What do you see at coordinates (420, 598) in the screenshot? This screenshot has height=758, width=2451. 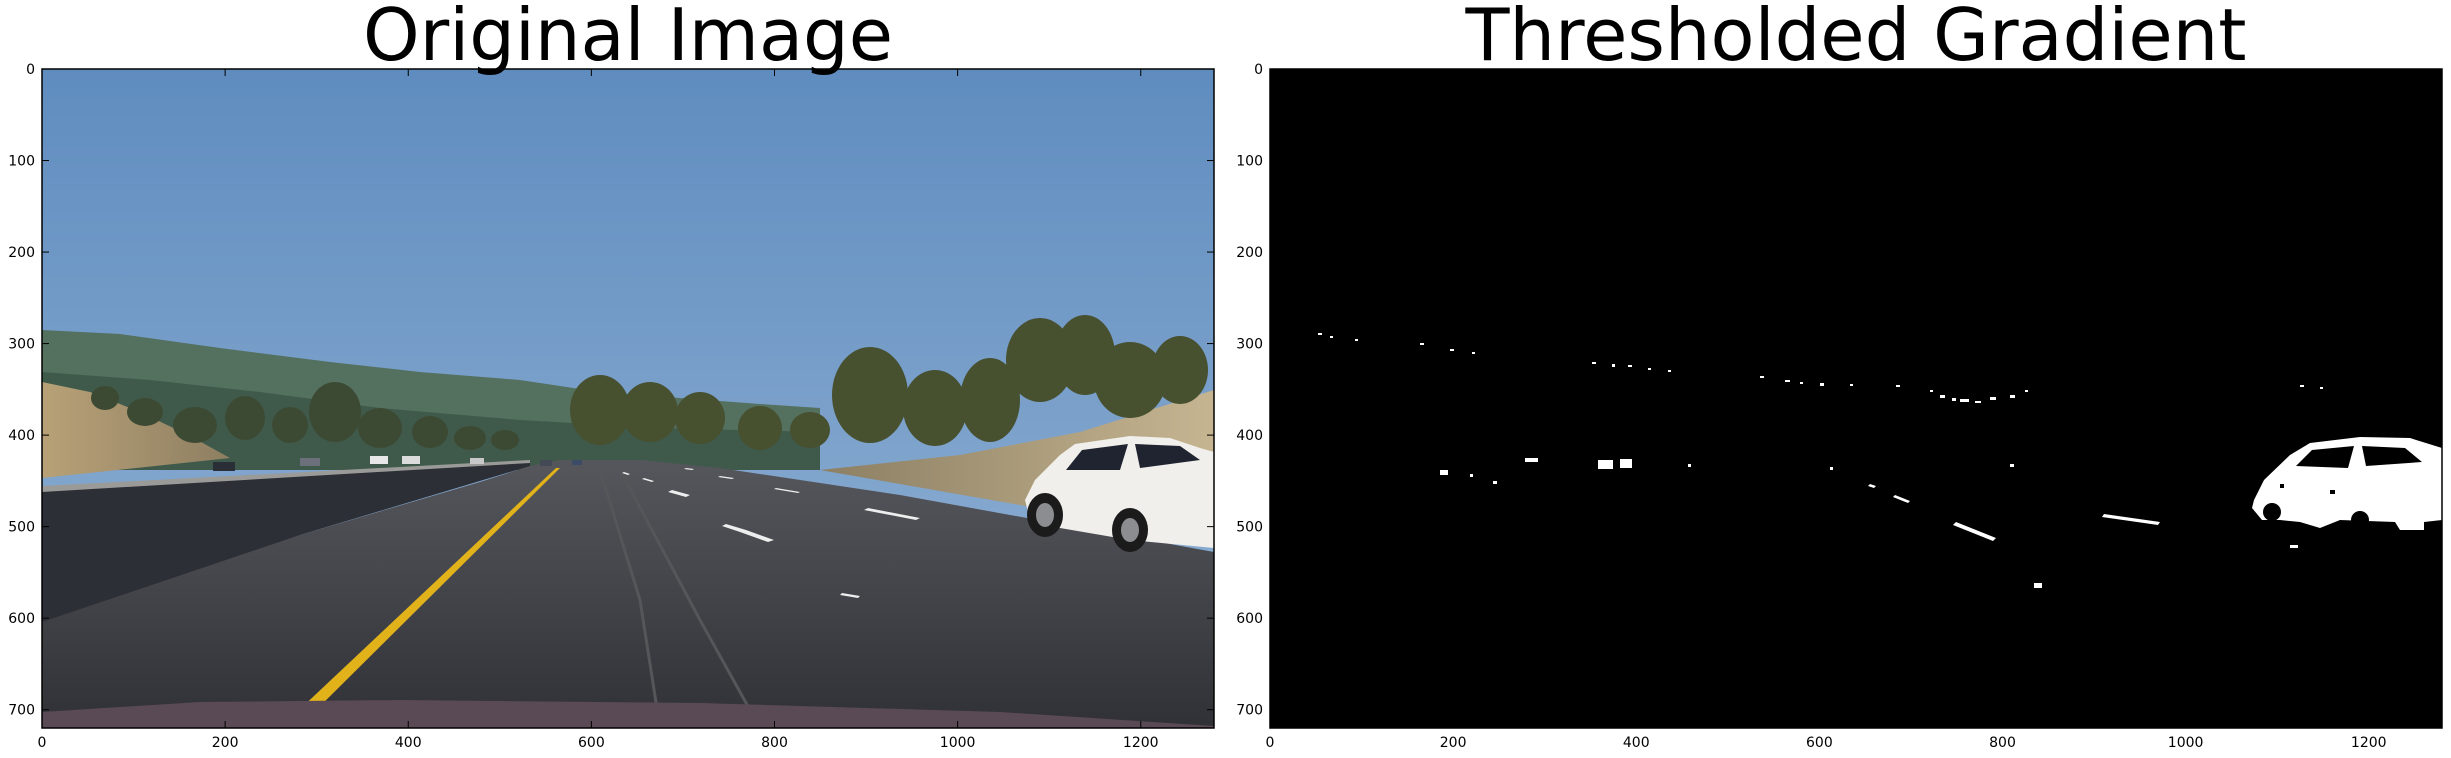 I see `yellow-lane-line` at bounding box center [420, 598].